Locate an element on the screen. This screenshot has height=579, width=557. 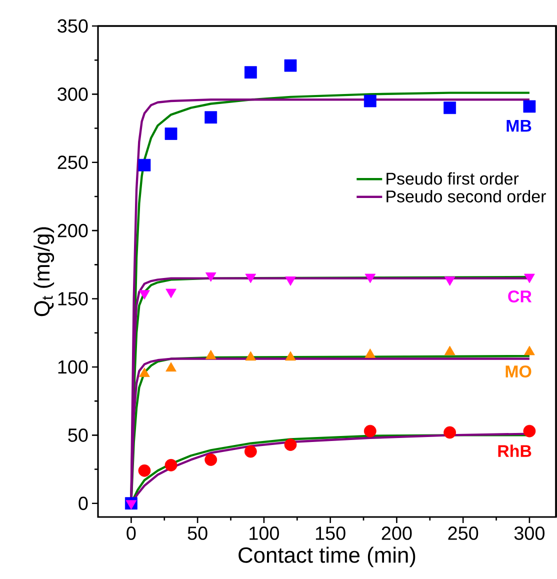
series-label: MO is located at coordinates (519, 371).